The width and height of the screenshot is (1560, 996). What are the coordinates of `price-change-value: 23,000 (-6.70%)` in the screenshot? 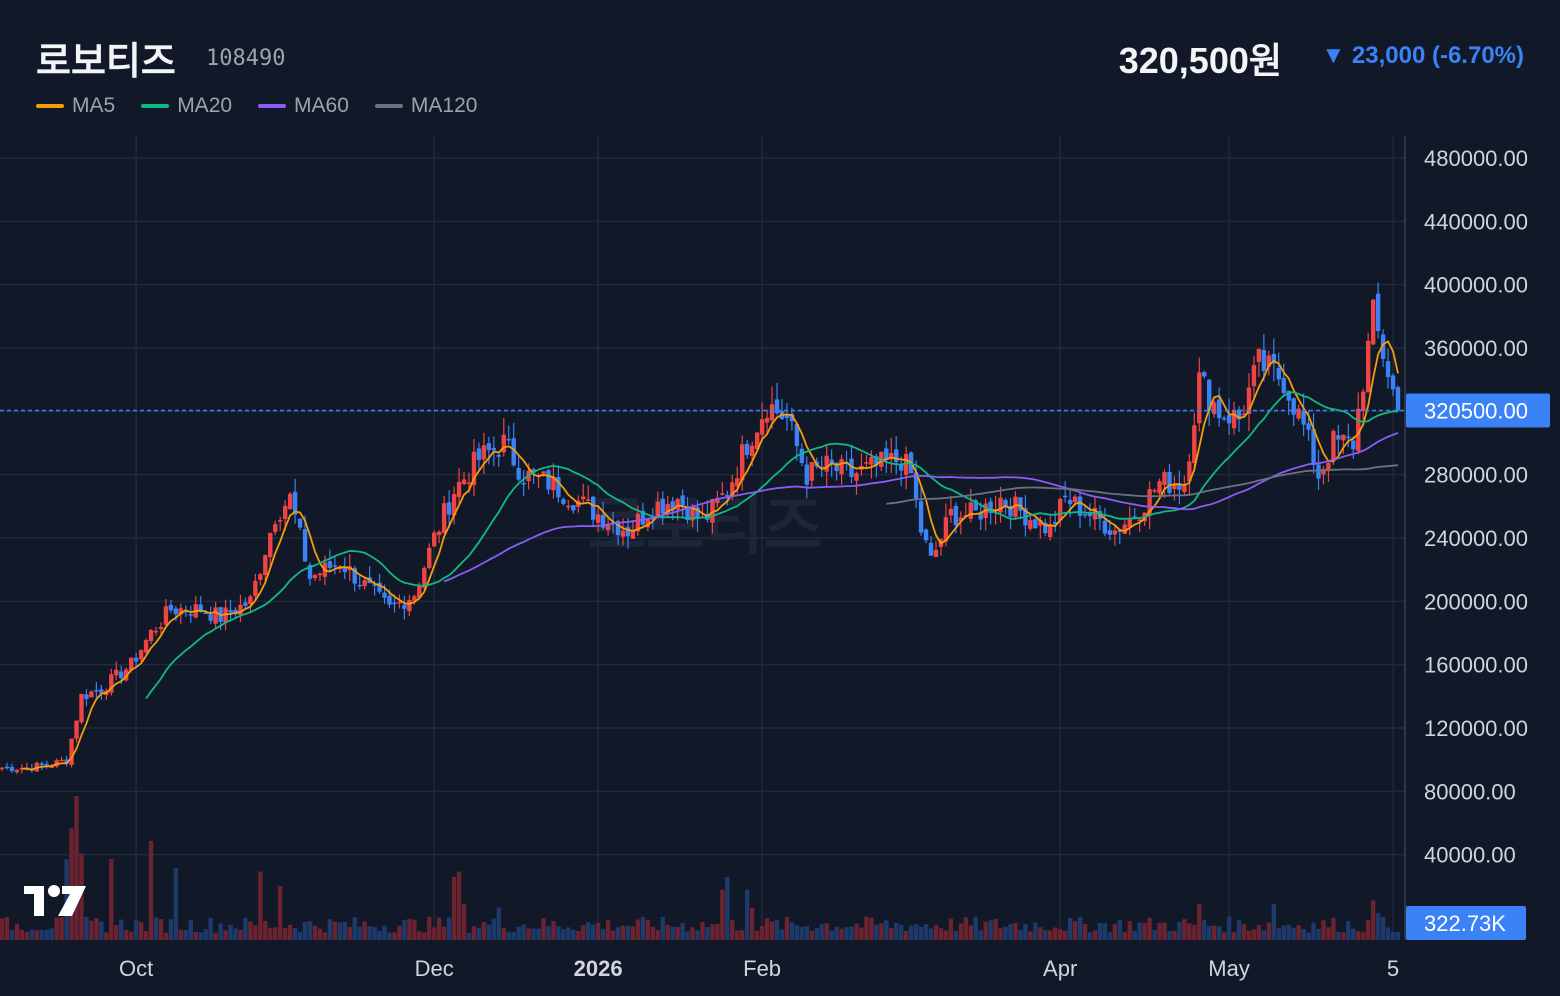 It's located at (1437, 55).